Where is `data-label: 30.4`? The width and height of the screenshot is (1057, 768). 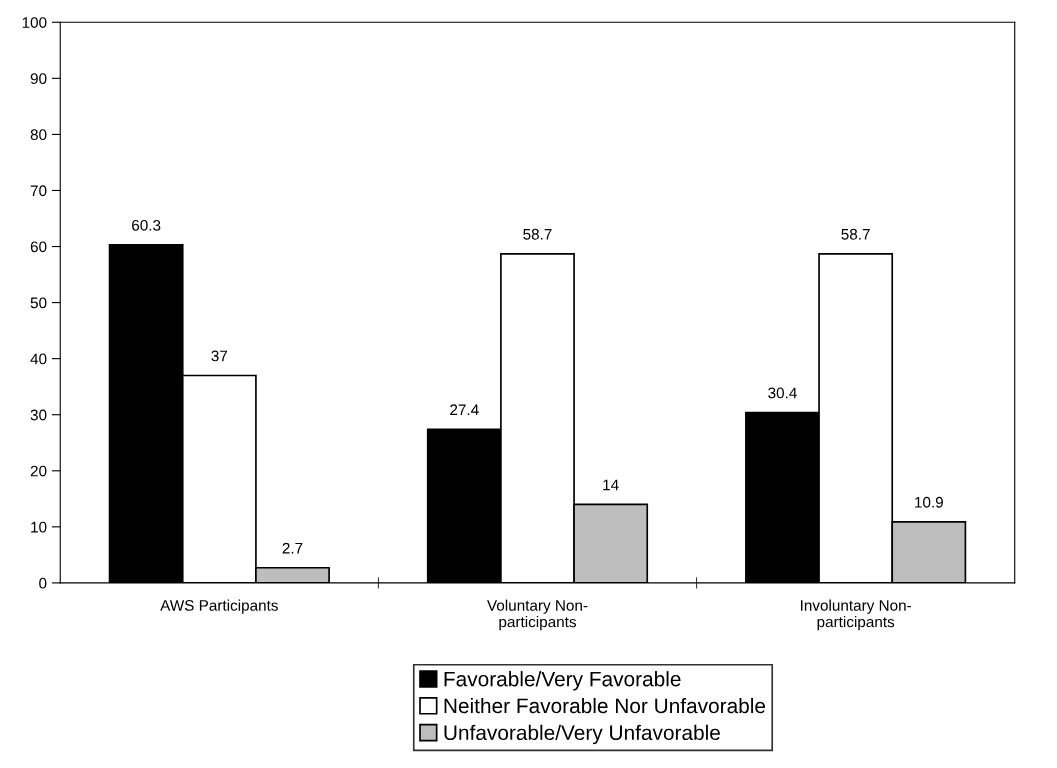
data-label: 30.4 is located at coordinates (782, 393).